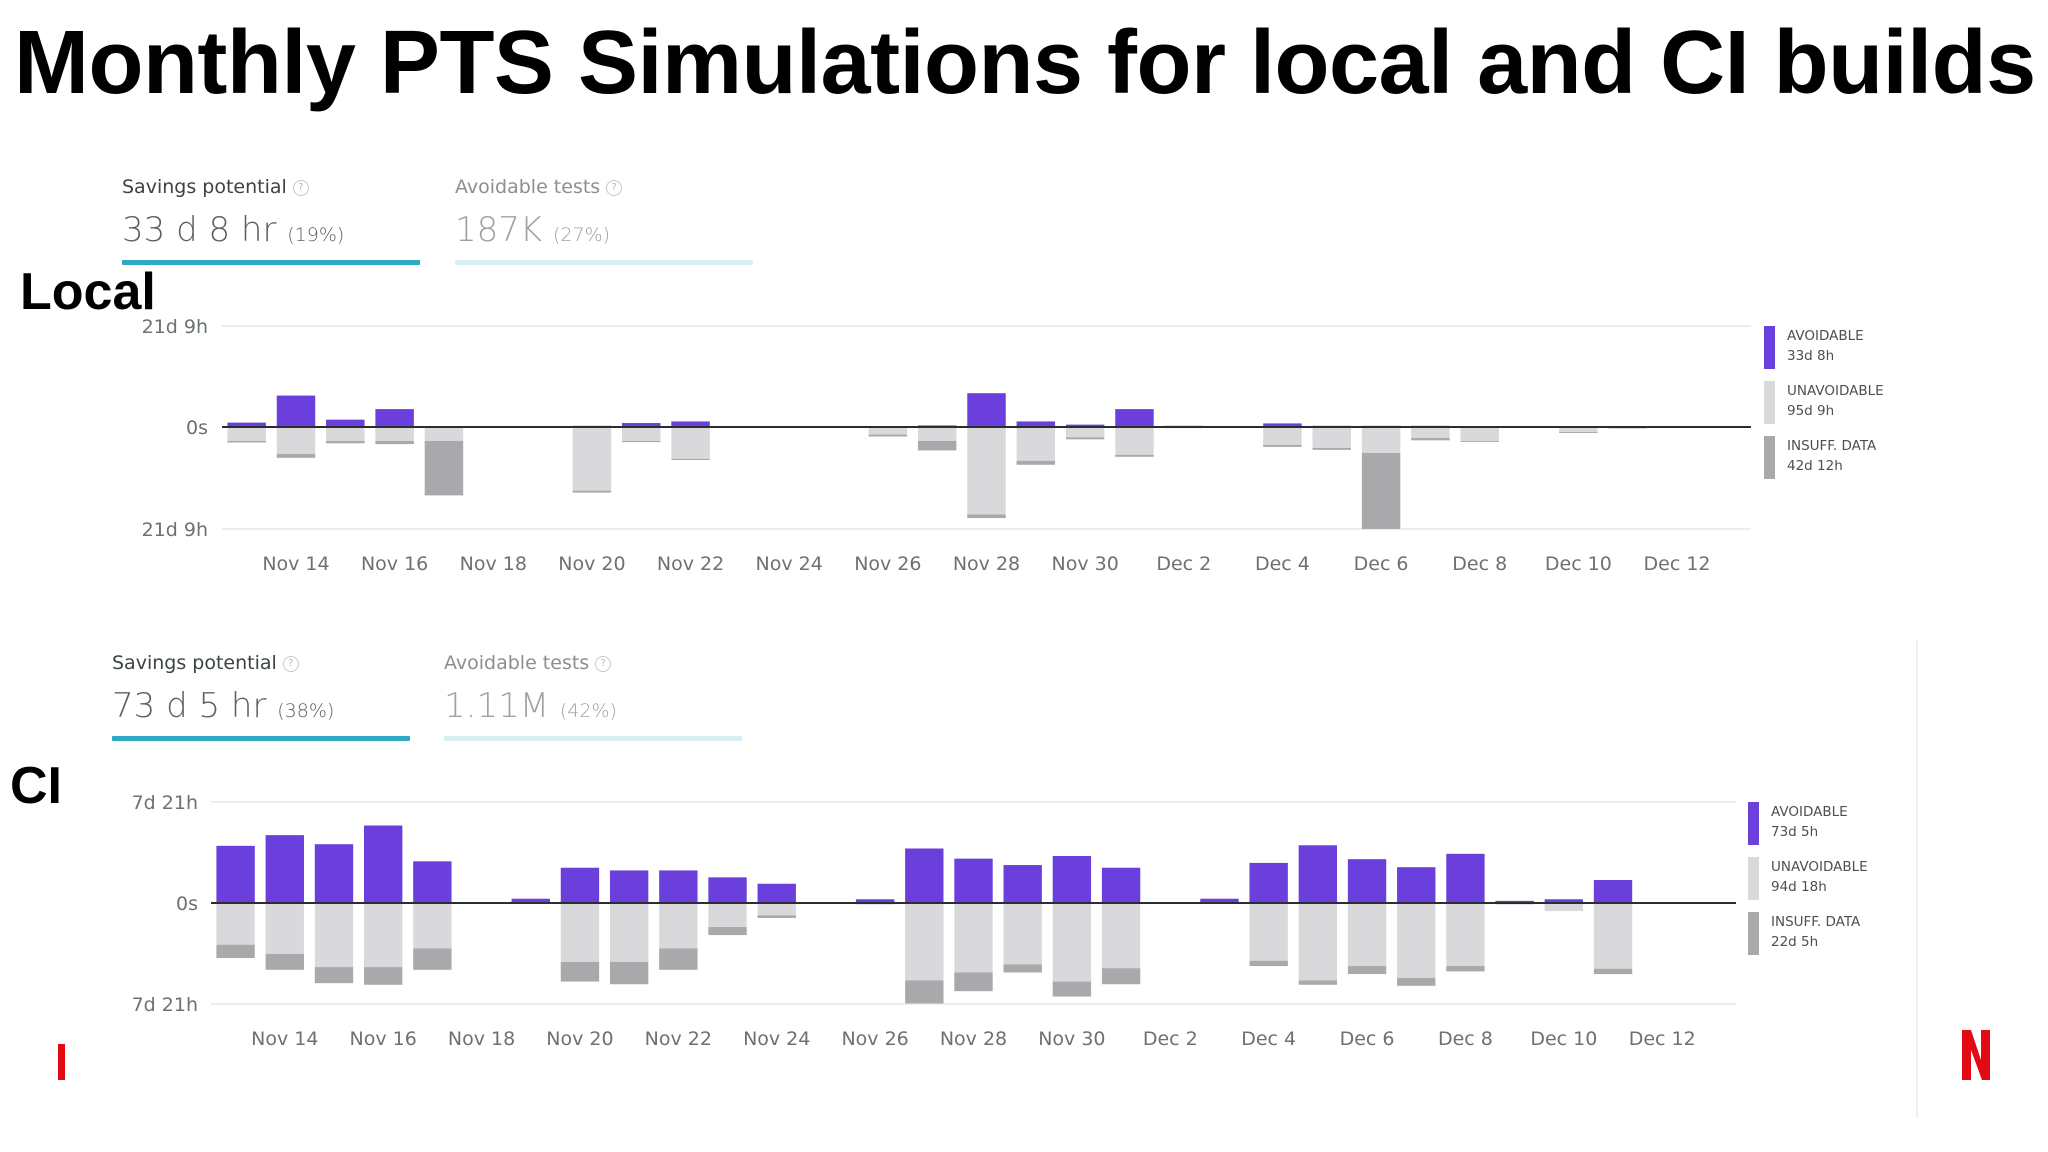 The height and width of the screenshot is (1152, 2048). What do you see at coordinates (604, 220) in the screenshot?
I see `local-tests-kpi: Avoidable tests? 187K (27%)` at bounding box center [604, 220].